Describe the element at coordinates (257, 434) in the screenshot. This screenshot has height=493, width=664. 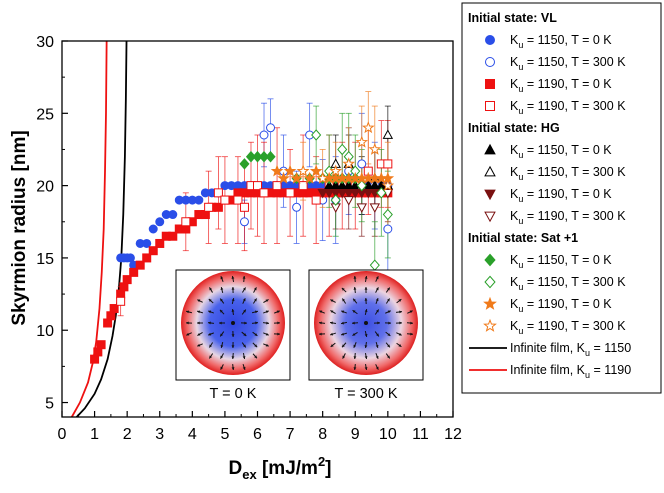
I see `x-tick-label: 6` at that location.